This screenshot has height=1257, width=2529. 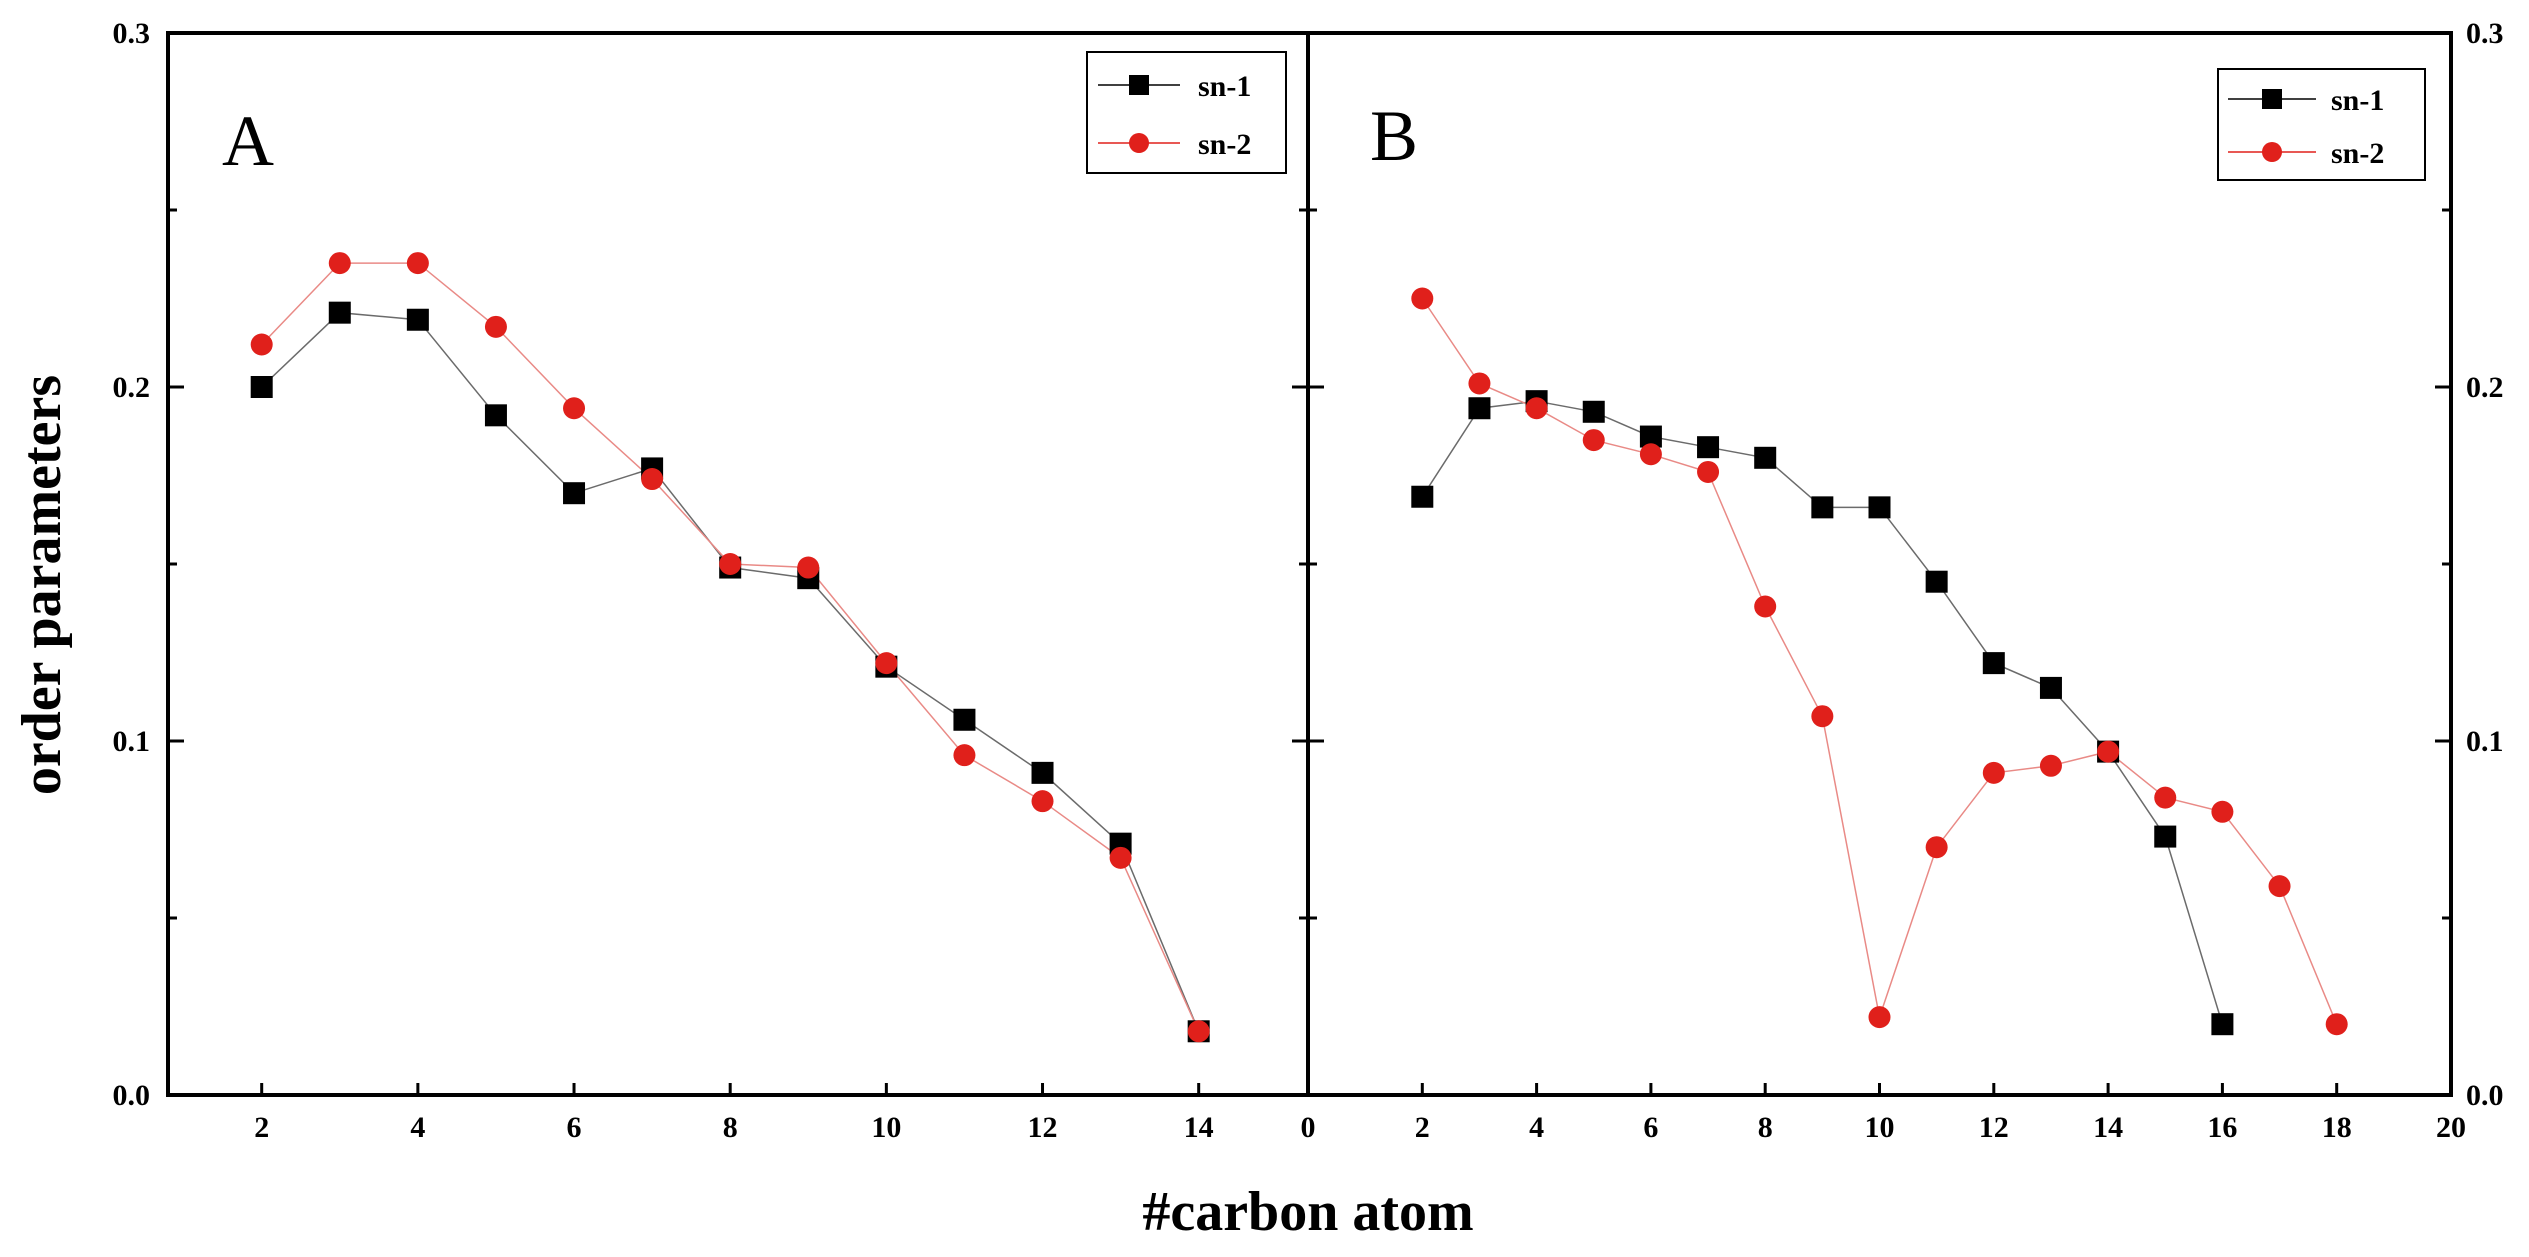 I want to click on panel-b-x-tick-label: 2, so click(x=1422, y=1127).